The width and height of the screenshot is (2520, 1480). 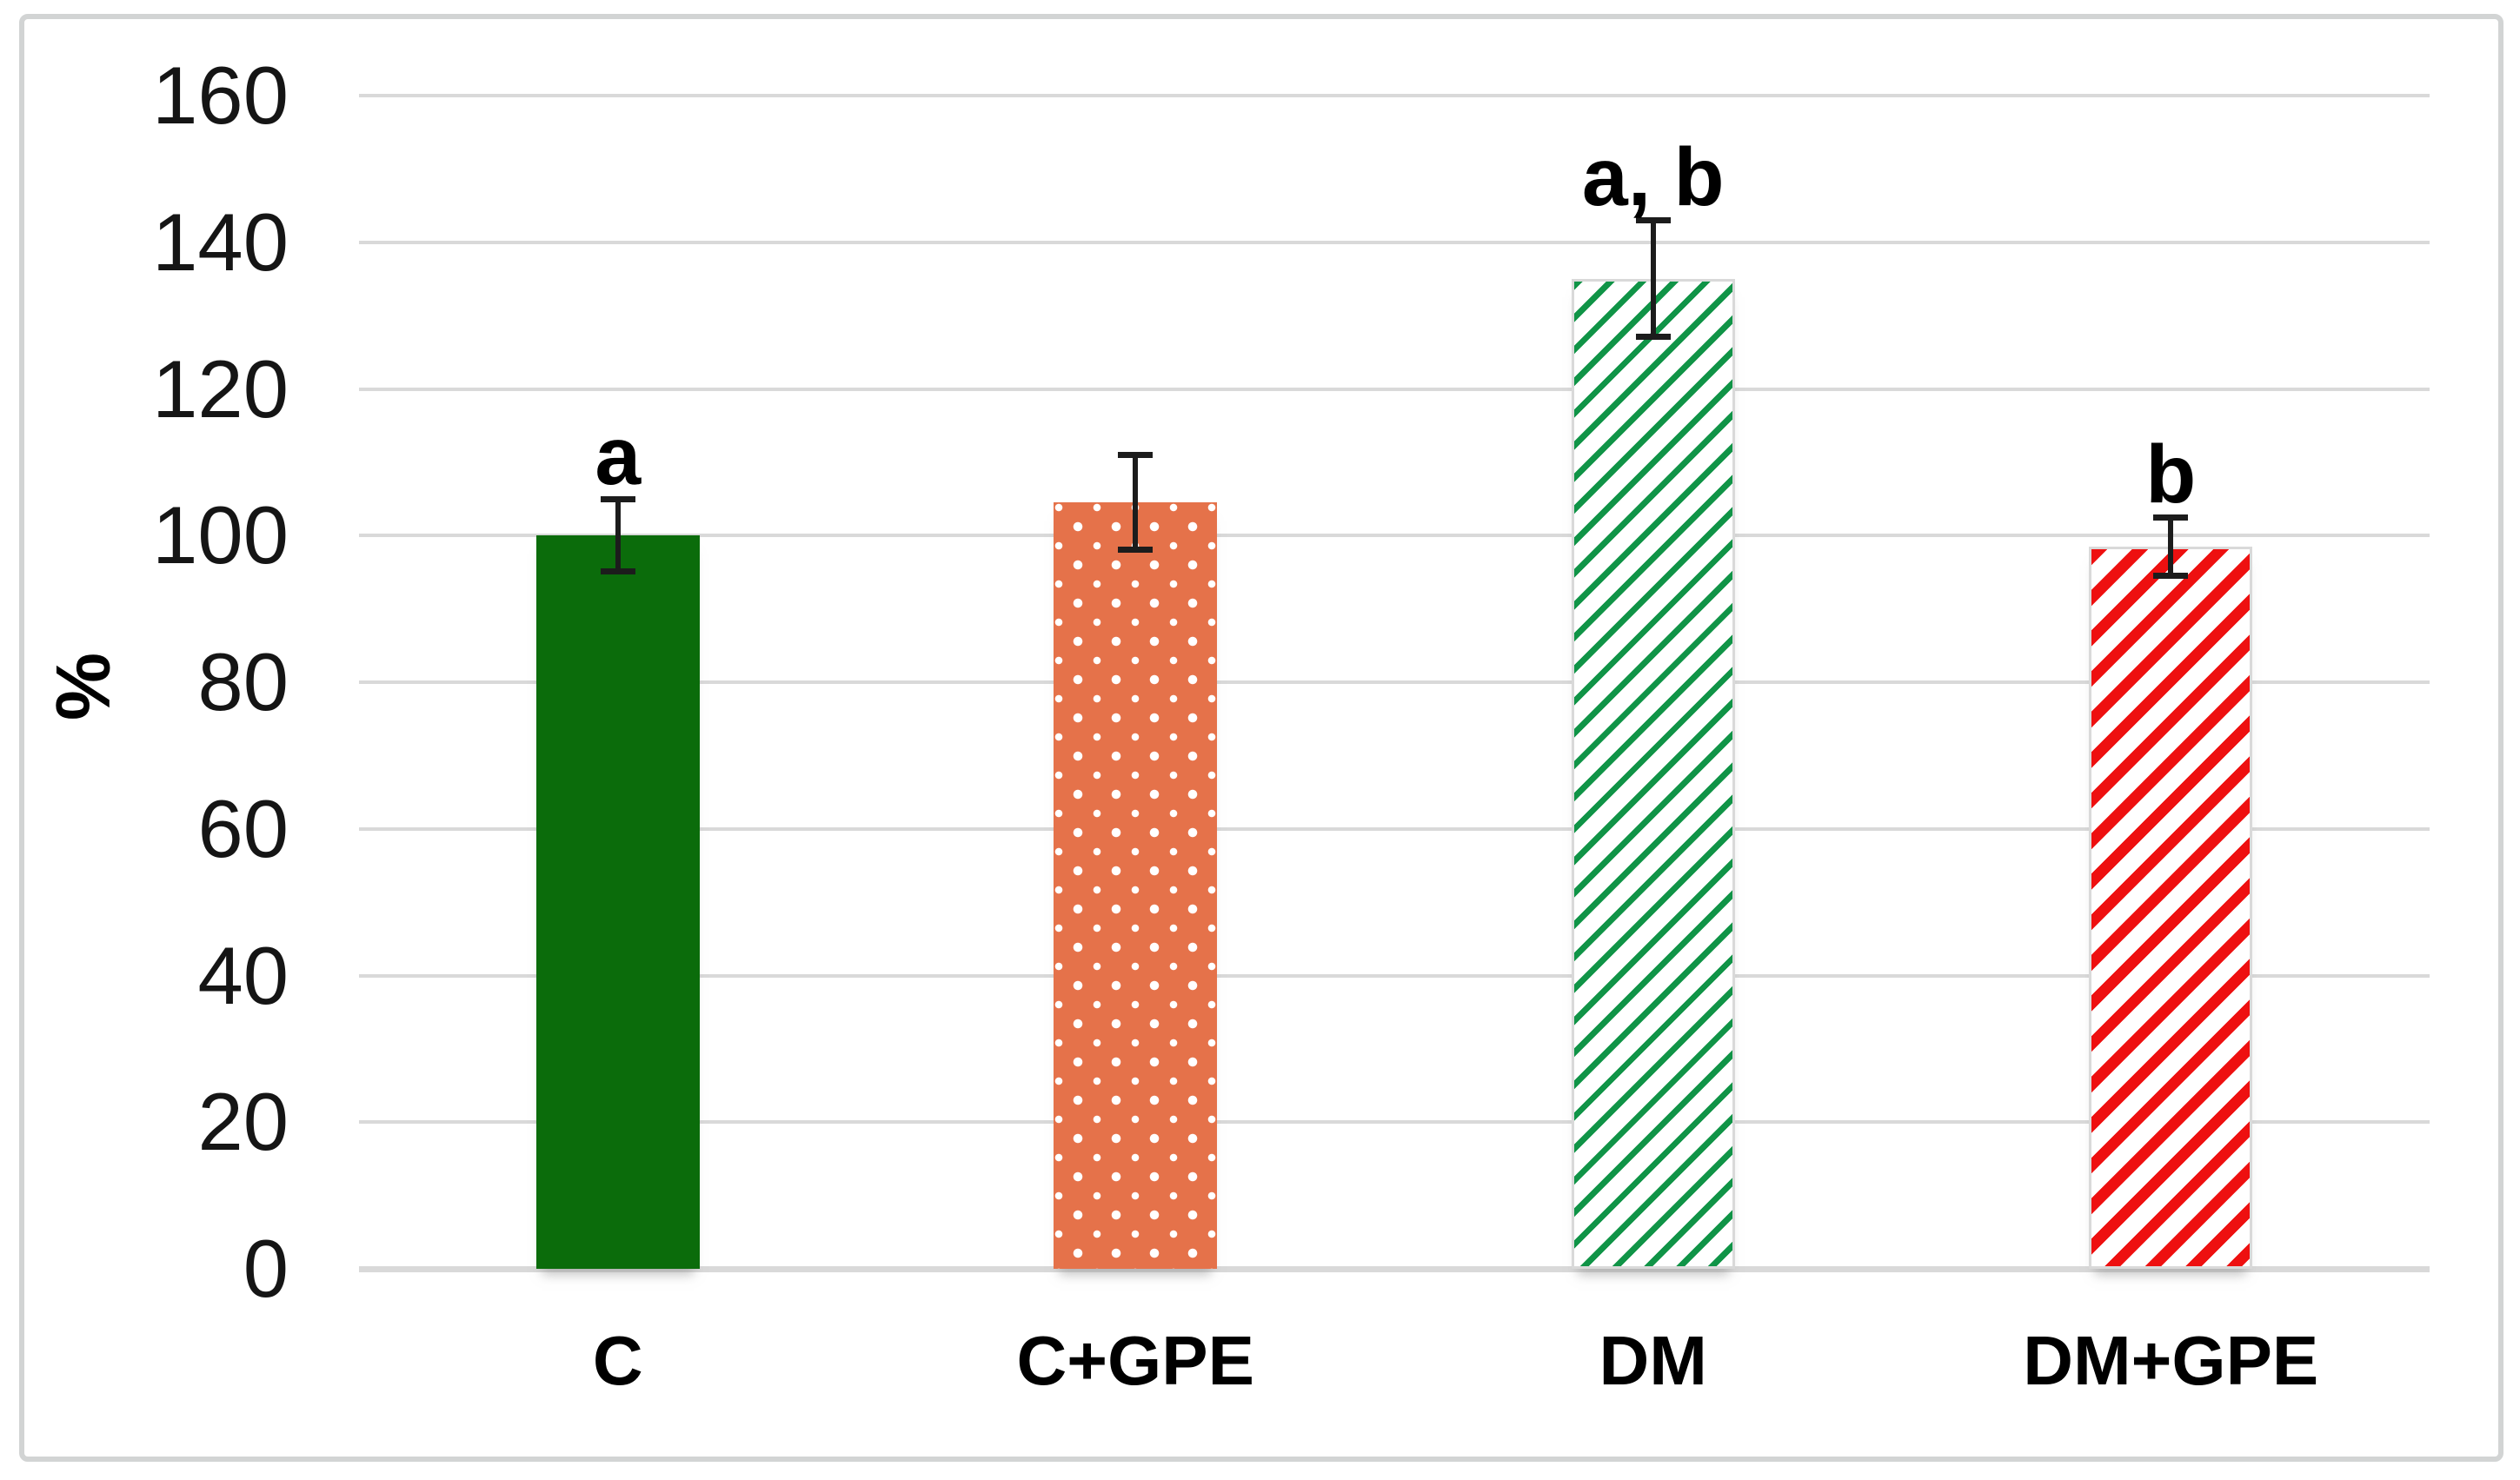 What do you see at coordinates (2171, 576) in the screenshot?
I see `error-bar-cap-bottom-DM+GPE` at bounding box center [2171, 576].